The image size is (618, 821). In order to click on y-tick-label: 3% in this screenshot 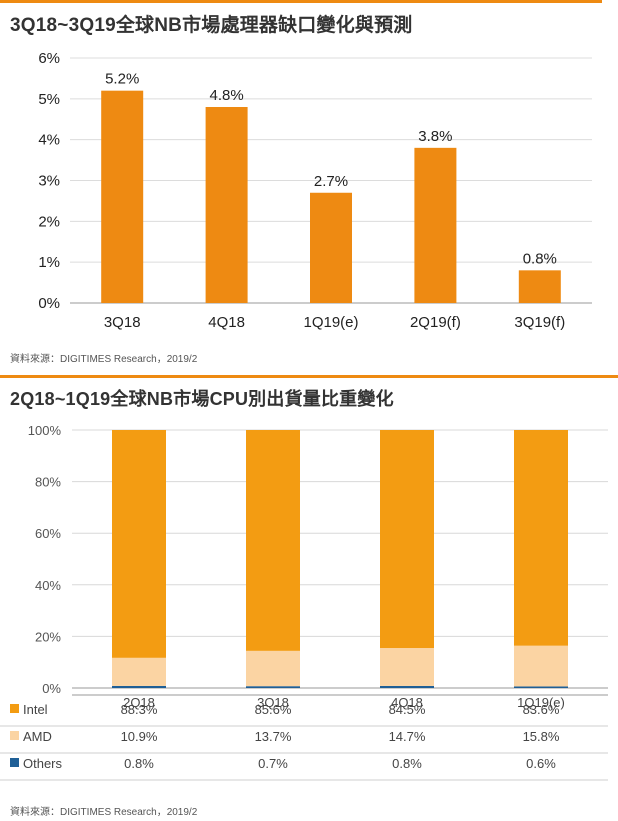, I will do `click(49, 181)`.